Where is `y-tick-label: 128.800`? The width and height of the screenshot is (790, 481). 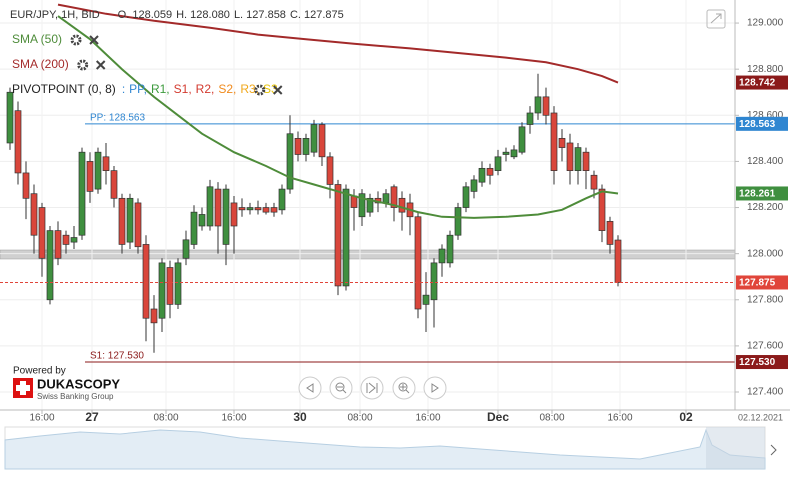
y-tick-label: 128.800 is located at coordinates (765, 69).